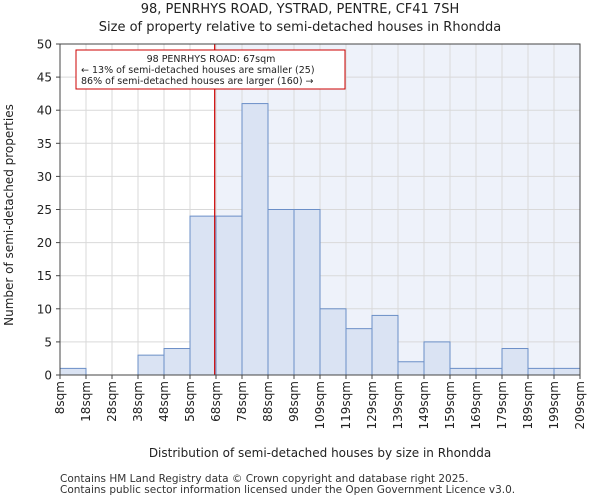  Describe the element at coordinates (112, 401) in the screenshot. I see `x-tick-label: 28sqm` at that location.